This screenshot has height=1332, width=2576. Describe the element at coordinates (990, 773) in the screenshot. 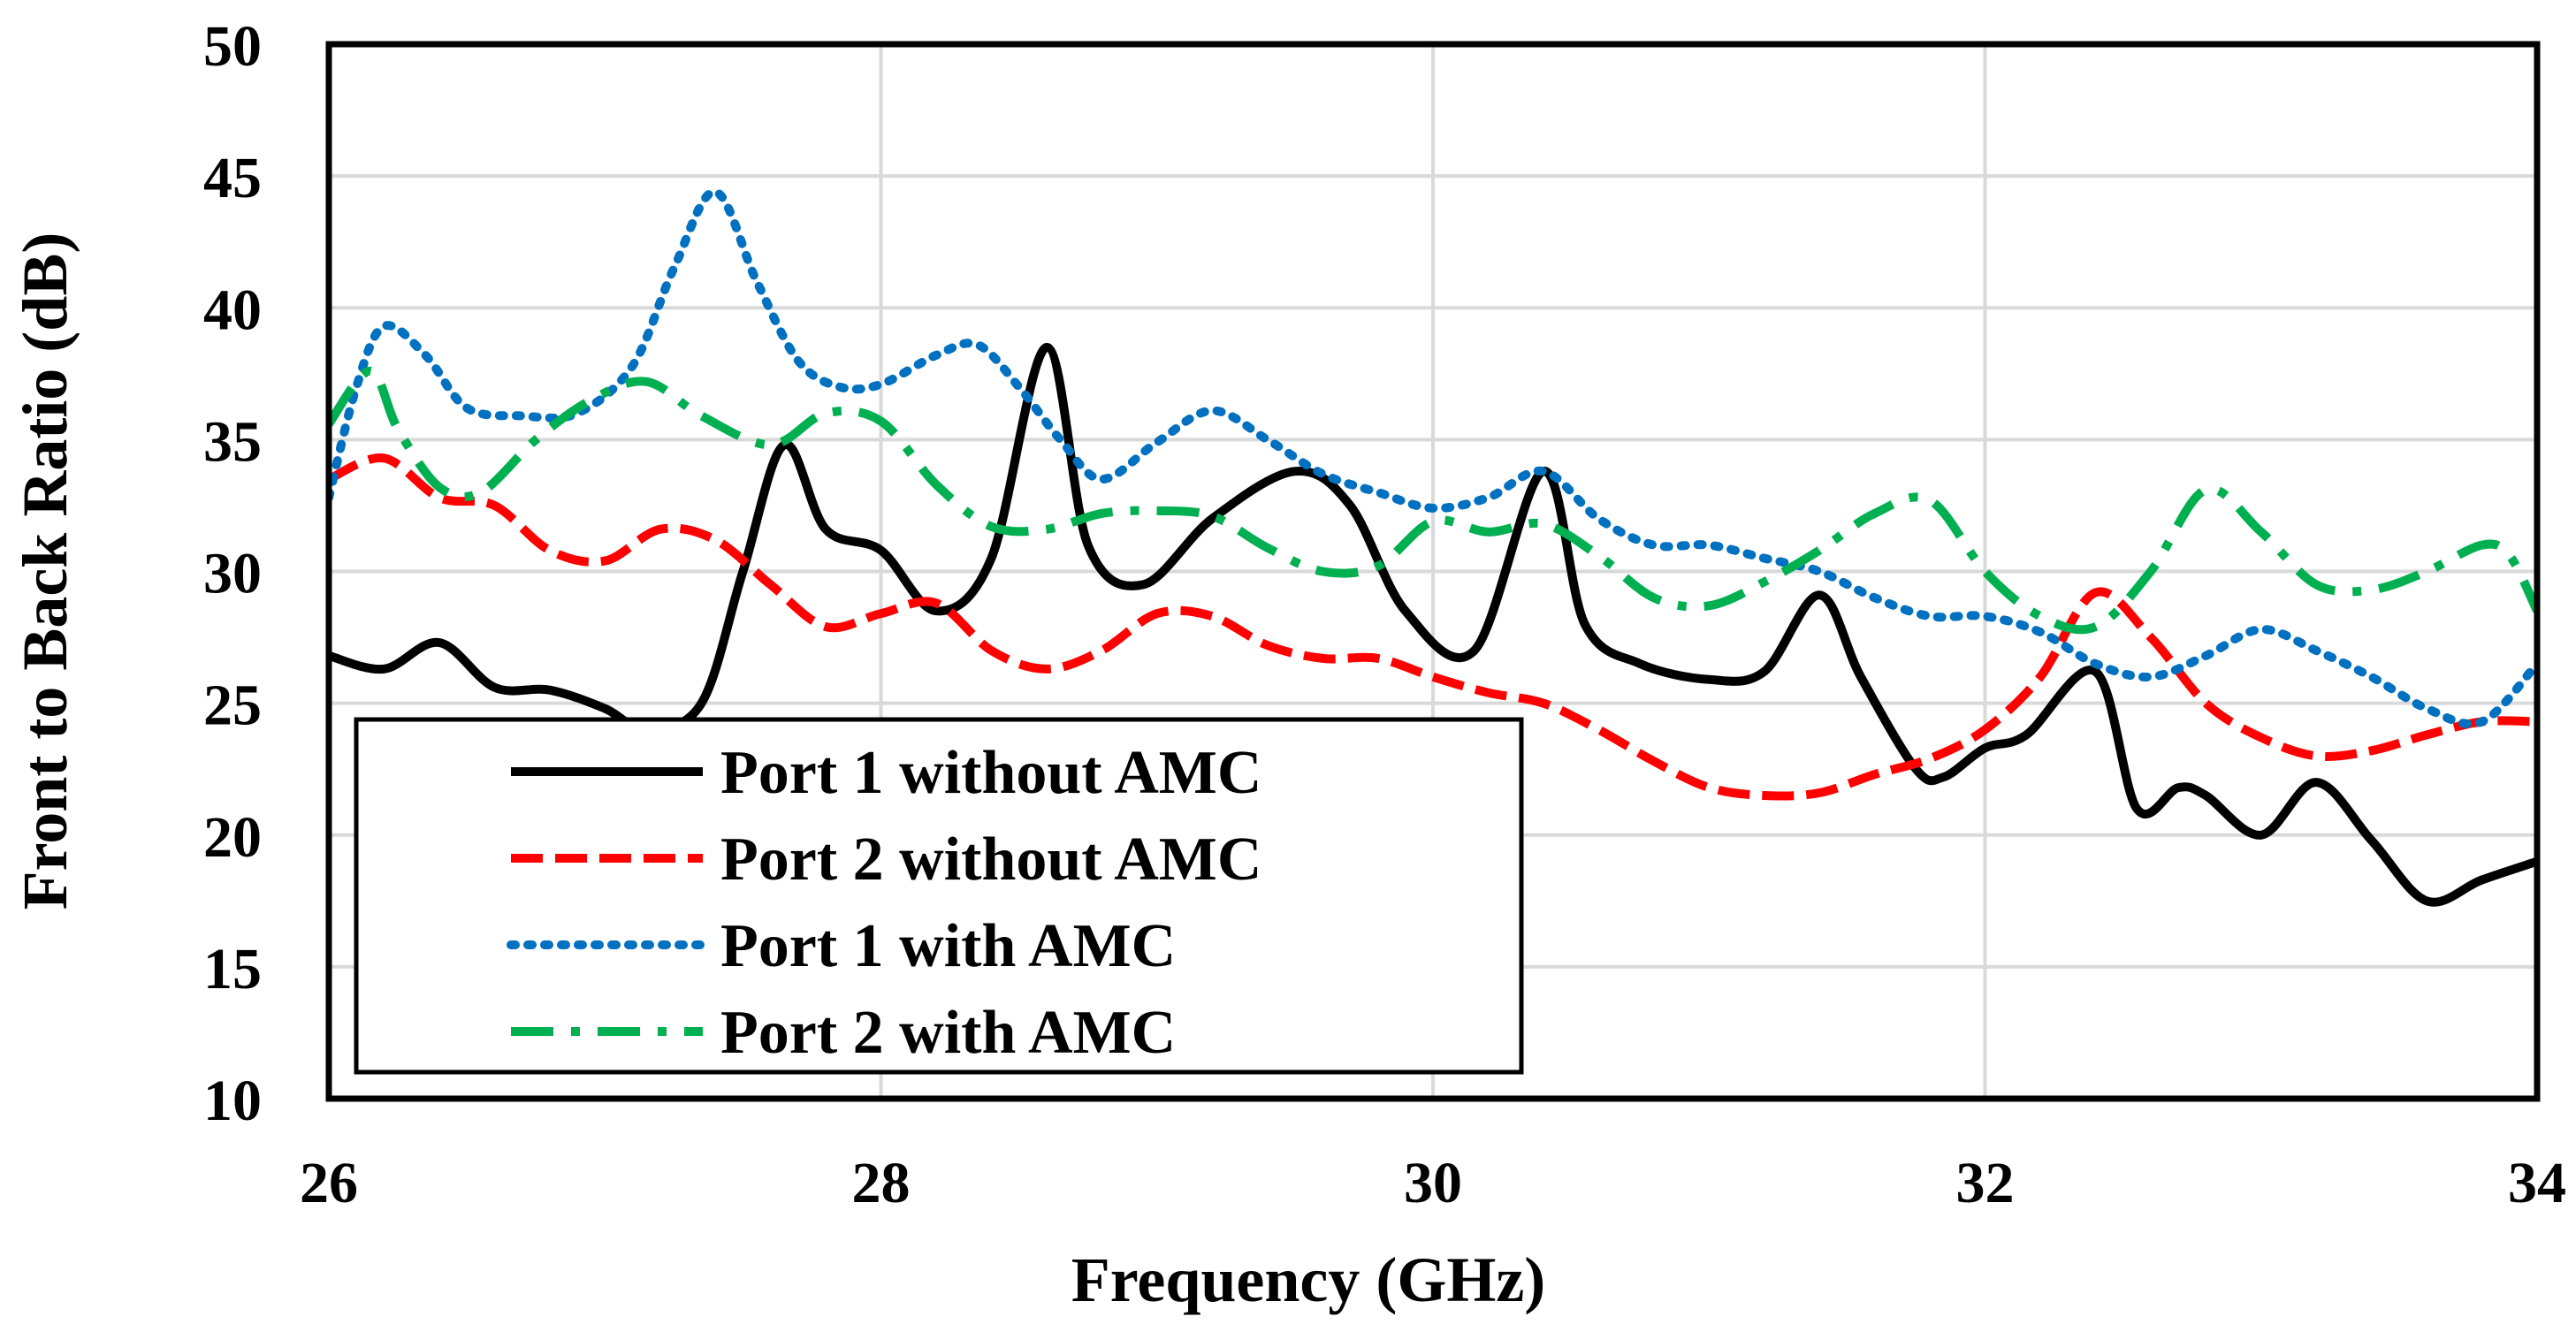

I see `legend-label-port-1-without-amc: Port 1 without AMC` at that location.